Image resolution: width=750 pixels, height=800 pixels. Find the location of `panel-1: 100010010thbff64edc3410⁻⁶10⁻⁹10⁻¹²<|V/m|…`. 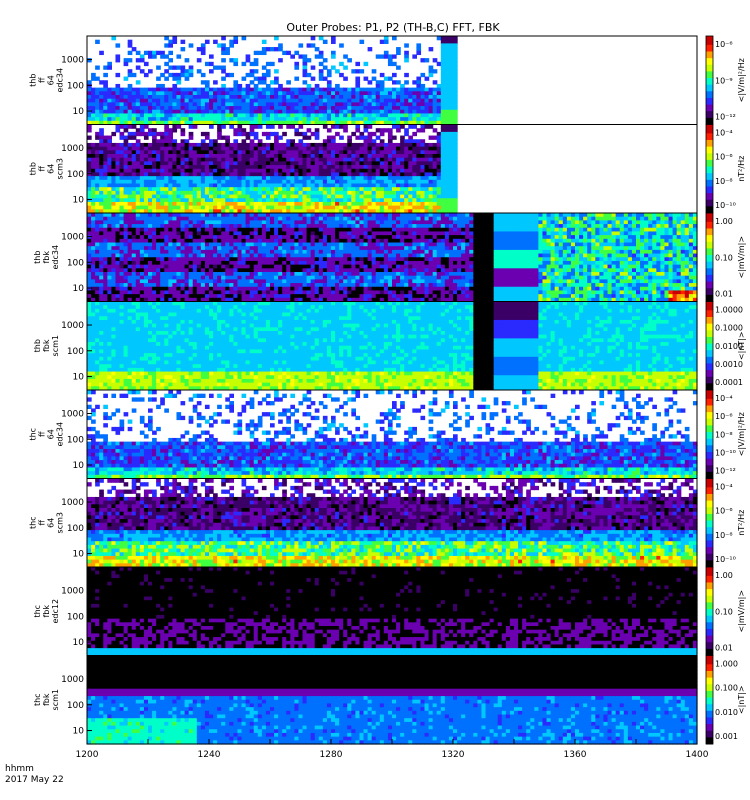

panel-1: 100010010thbff64edc3410⁻⁶10⁻⁹10⁻¹²<|V/m|… is located at coordinates (388, 80).